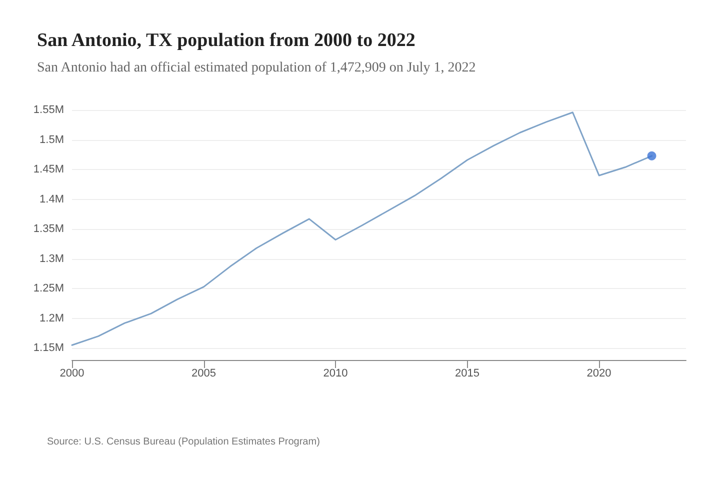  Describe the element at coordinates (48, 288) in the screenshot. I see `y-tick-label: 1.25M` at that location.